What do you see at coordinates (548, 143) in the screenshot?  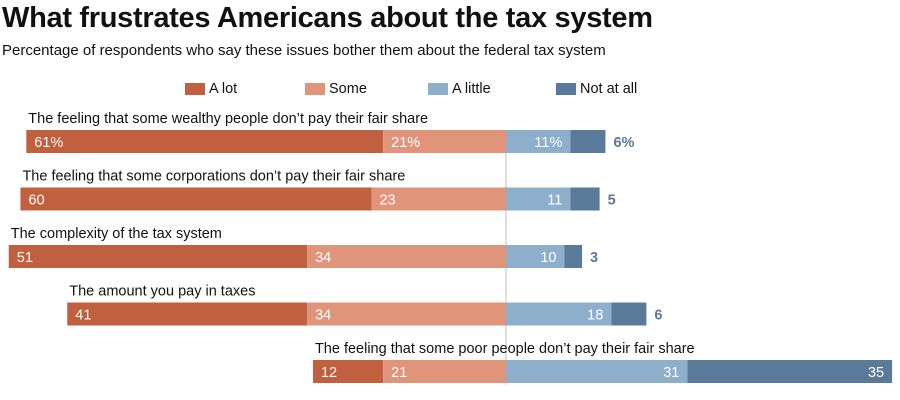 I see `value-label: 11%` at bounding box center [548, 143].